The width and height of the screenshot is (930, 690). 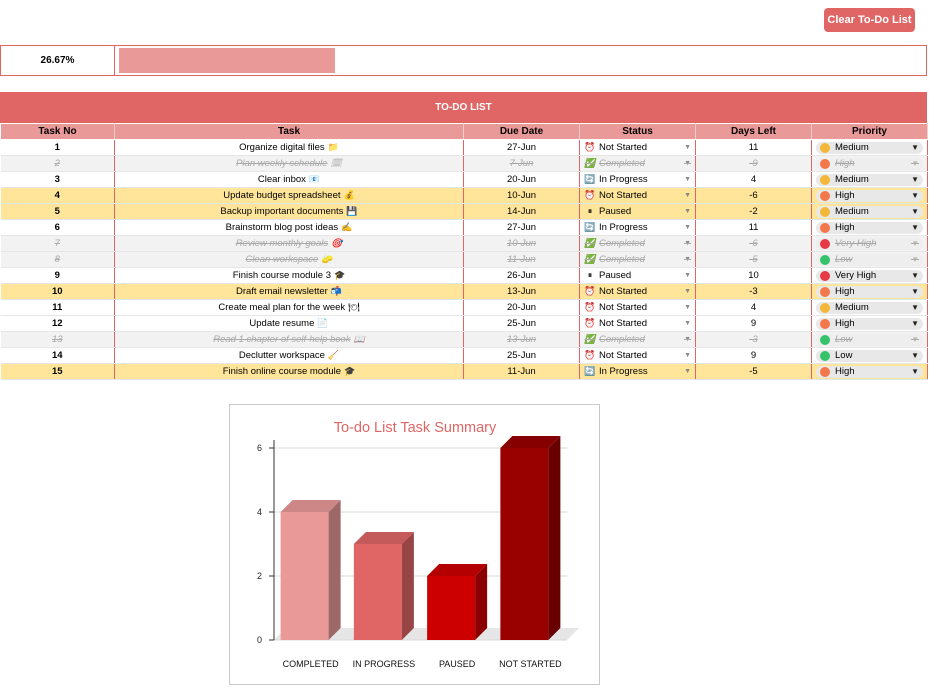 What do you see at coordinates (521, 163) in the screenshot?
I see `due-date: 7-Jun` at bounding box center [521, 163].